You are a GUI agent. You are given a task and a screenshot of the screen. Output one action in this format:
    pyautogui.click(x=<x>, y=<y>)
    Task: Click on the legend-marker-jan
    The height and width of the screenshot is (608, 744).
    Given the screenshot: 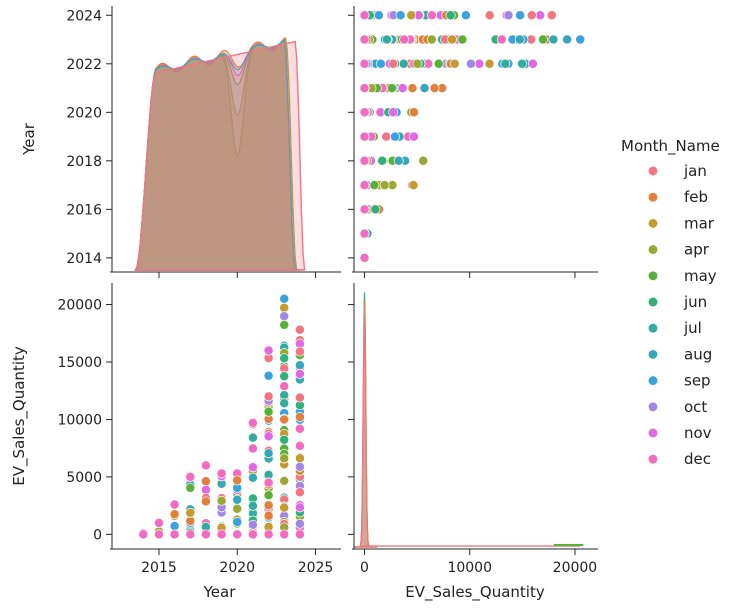 What is the action you would take?
    pyautogui.click(x=653, y=171)
    